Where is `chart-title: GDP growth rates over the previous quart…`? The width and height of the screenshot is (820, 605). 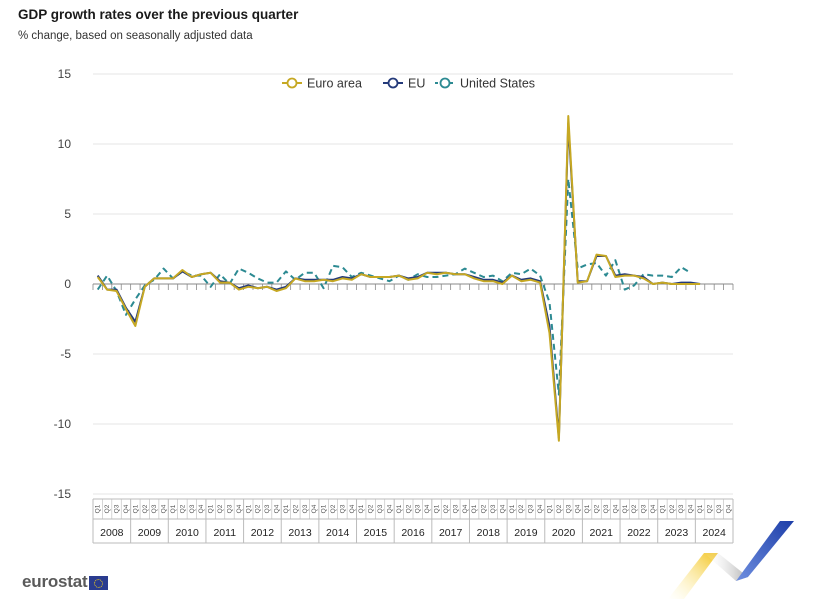
chart-title: GDP growth rates over the previous quart… is located at coordinates (158, 14).